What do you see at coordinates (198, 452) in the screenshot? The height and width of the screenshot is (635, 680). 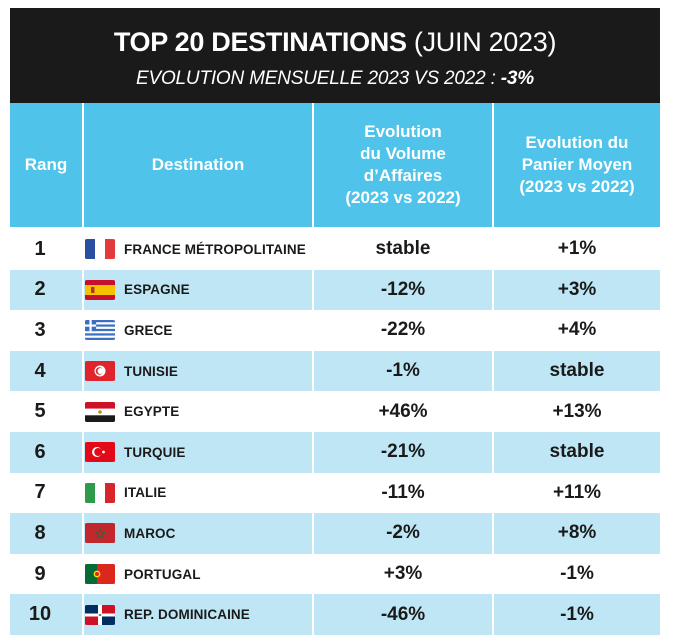 I see `destination-cell: TURQUIE` at bounding box center [198, 452].